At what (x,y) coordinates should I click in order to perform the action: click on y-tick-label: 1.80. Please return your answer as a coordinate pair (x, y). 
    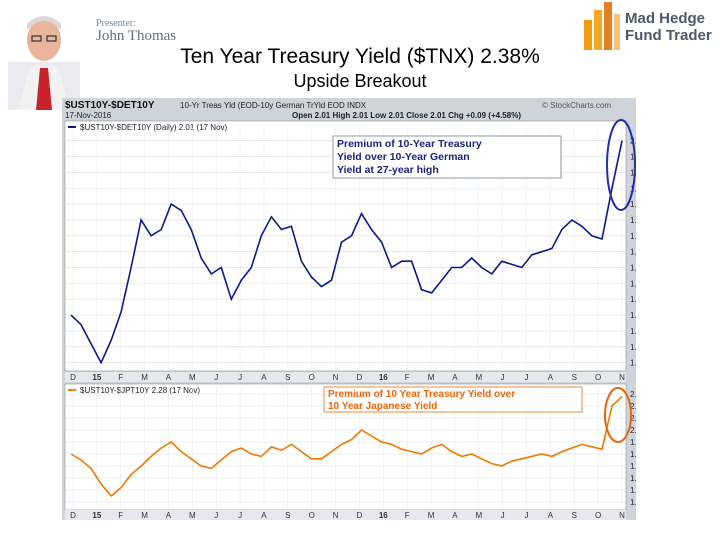
    Looking at the image, I should click on (633, 204).